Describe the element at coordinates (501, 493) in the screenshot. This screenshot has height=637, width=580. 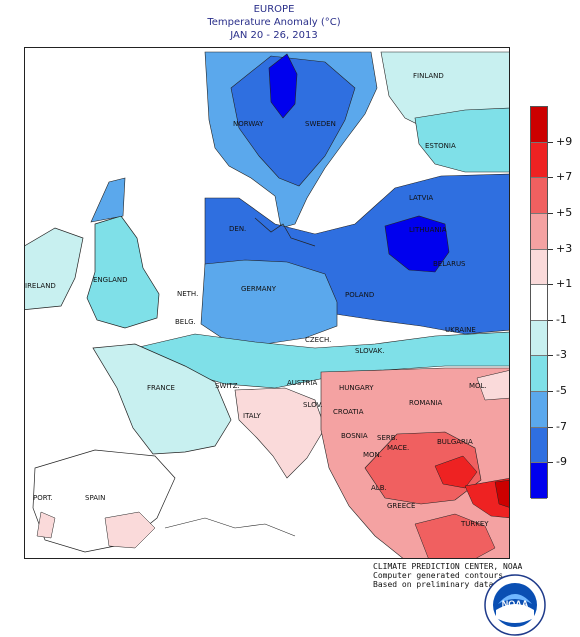
I see `anomaly-max-turkey` at that location.